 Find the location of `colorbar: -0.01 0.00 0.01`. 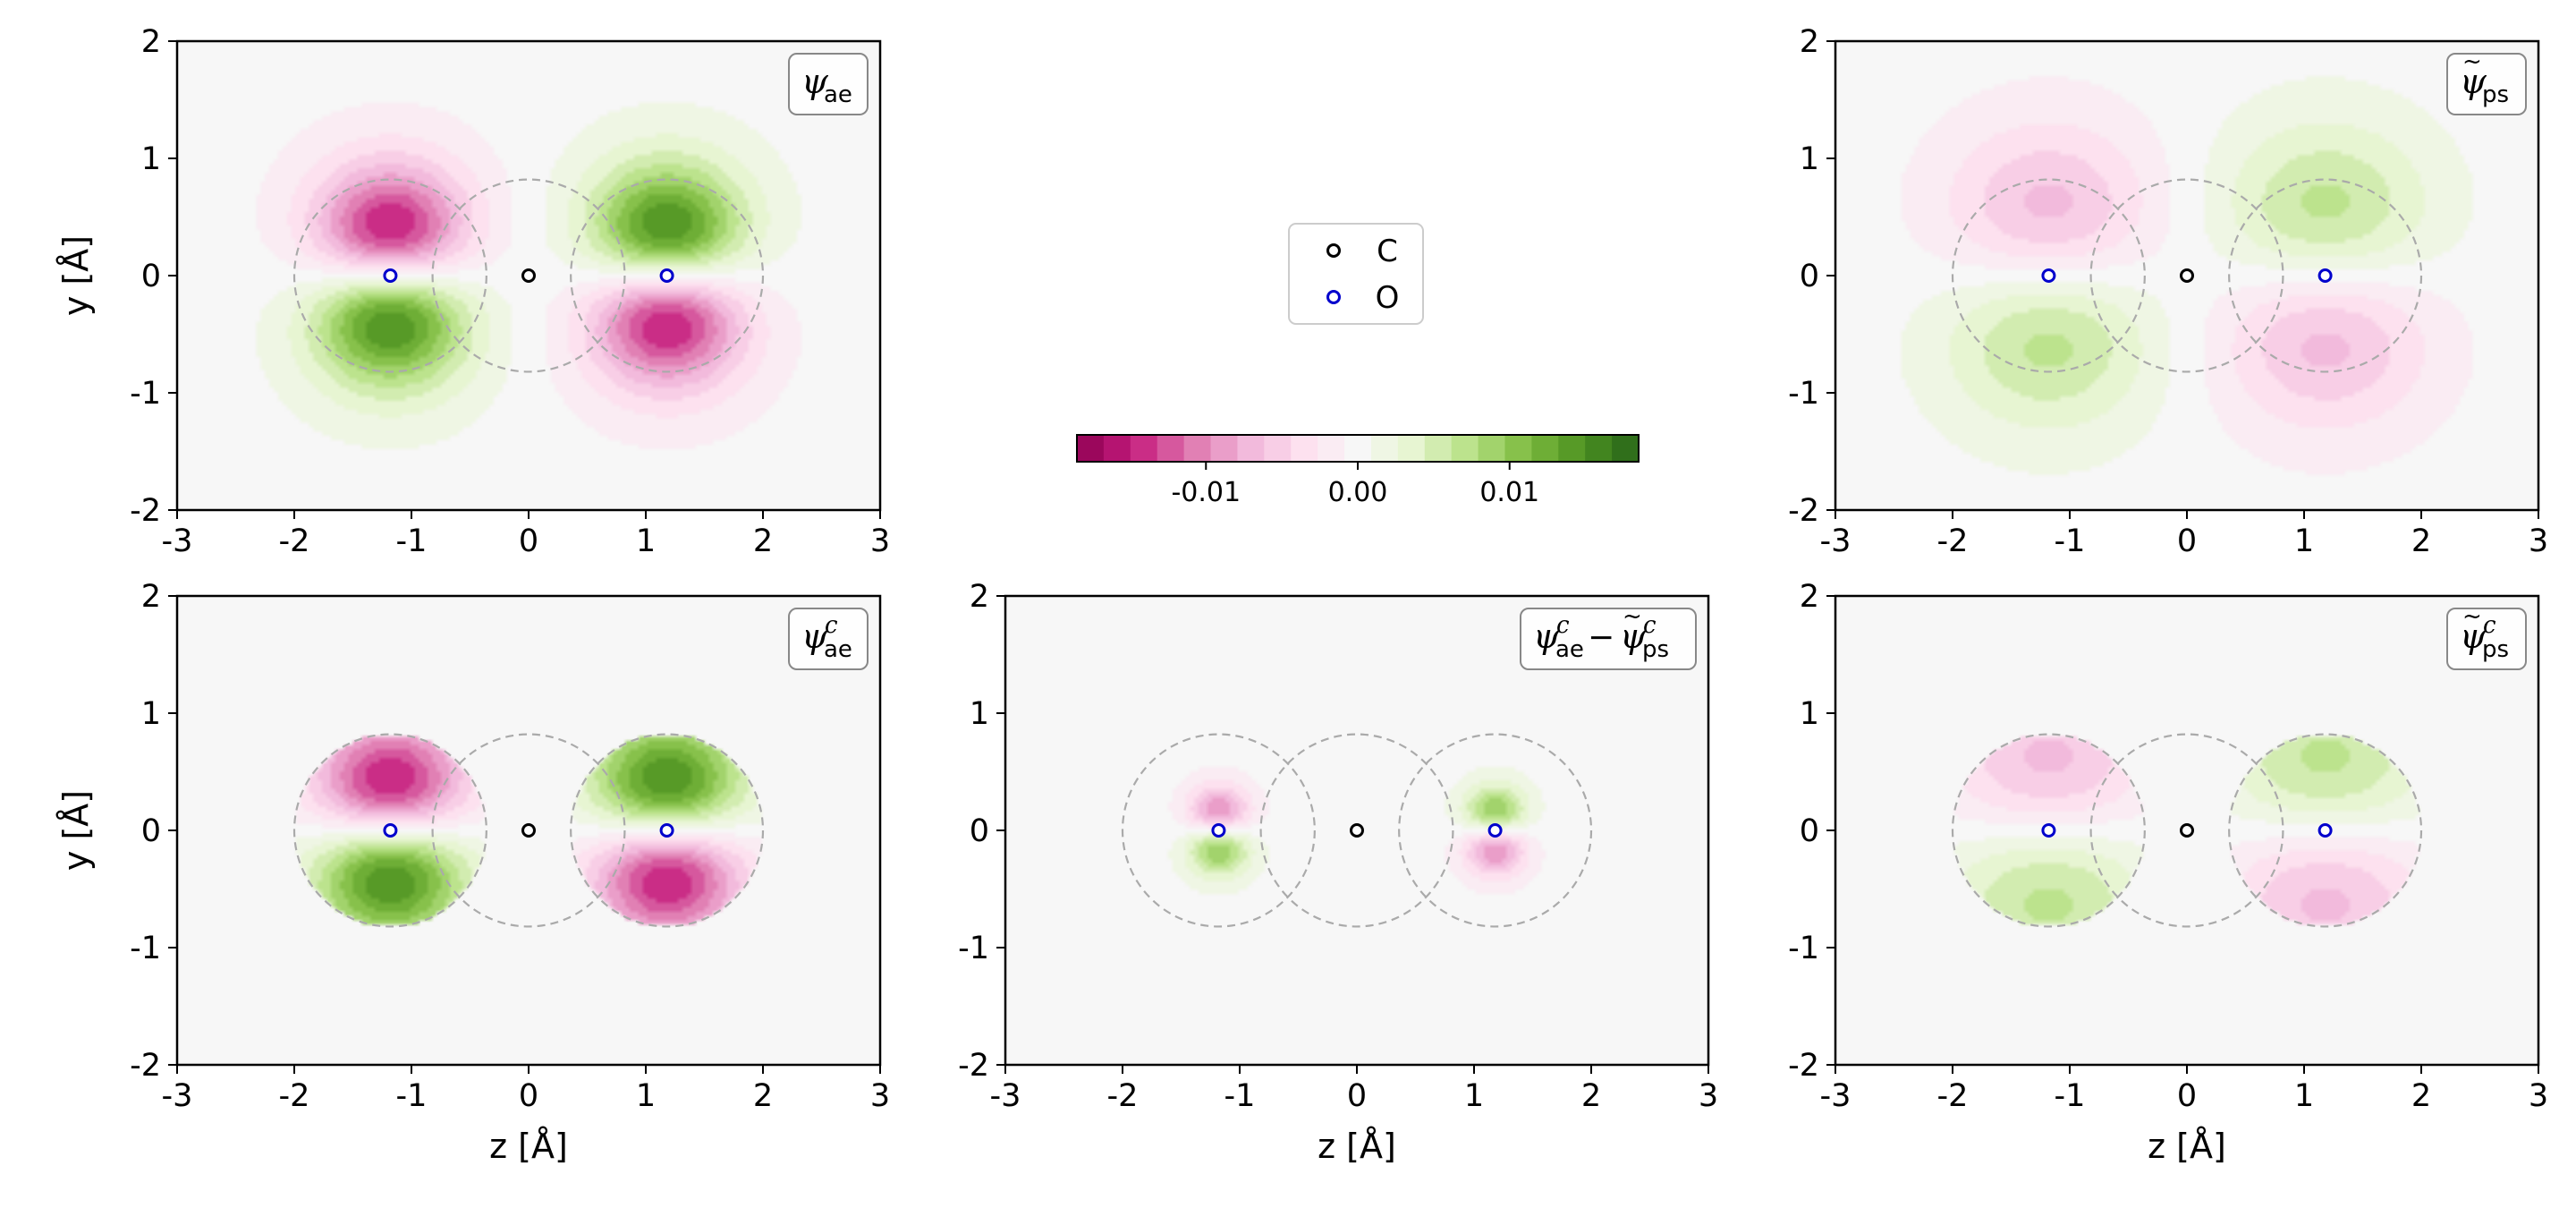

colorbar: -0.01 0.00 0.01 is located at coordinates (1358, 471).